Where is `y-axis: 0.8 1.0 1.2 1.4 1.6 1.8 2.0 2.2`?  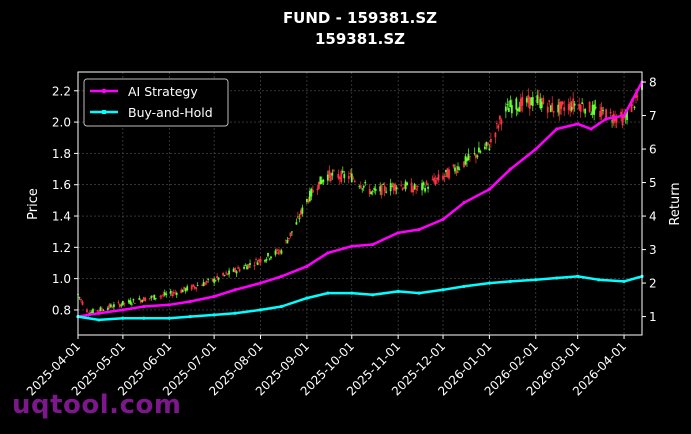 y-axis: 0.8 1.0 1.2 1.4 1.6 1.8 2.0 2.2 is located at coordinates (65, 200).